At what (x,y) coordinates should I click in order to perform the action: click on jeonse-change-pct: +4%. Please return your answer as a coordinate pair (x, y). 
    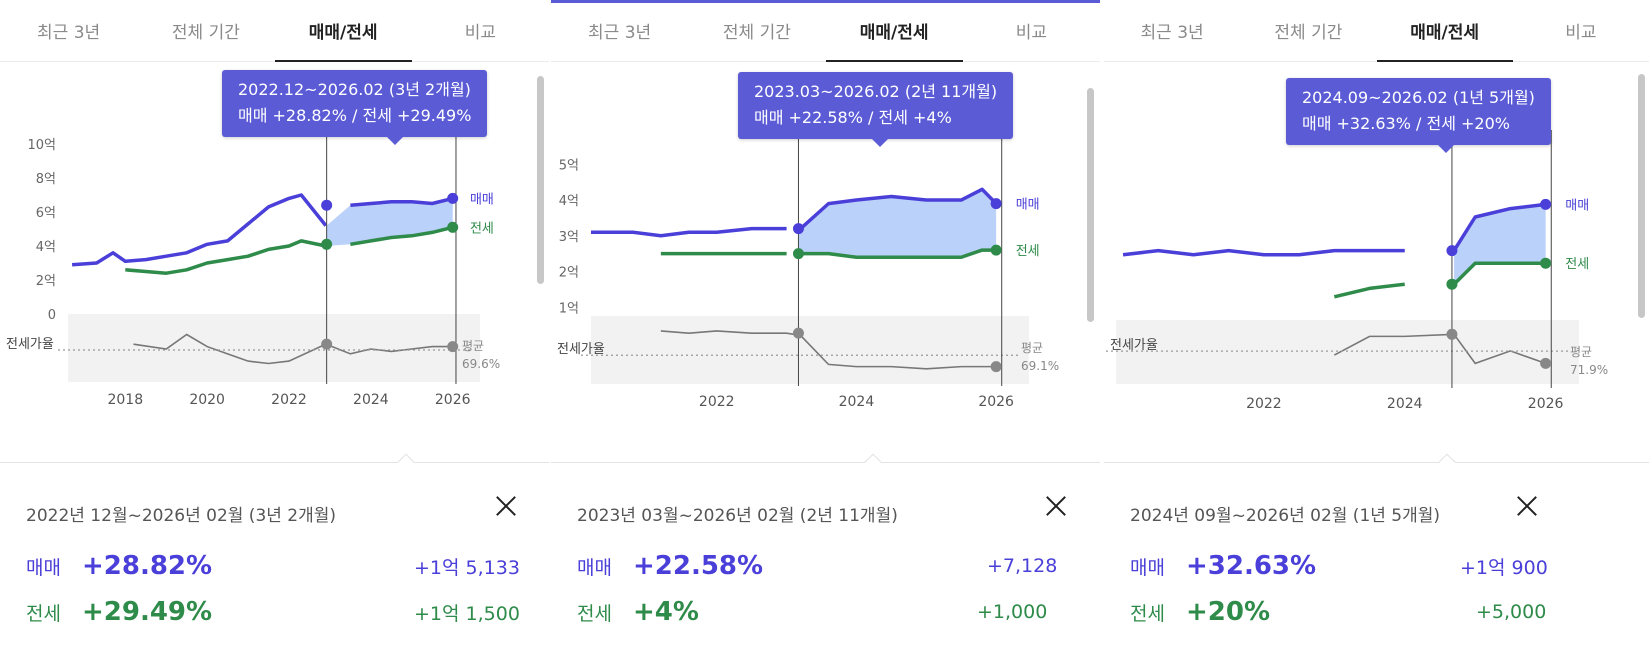
    Looking at the image, I should click on (666, 612).